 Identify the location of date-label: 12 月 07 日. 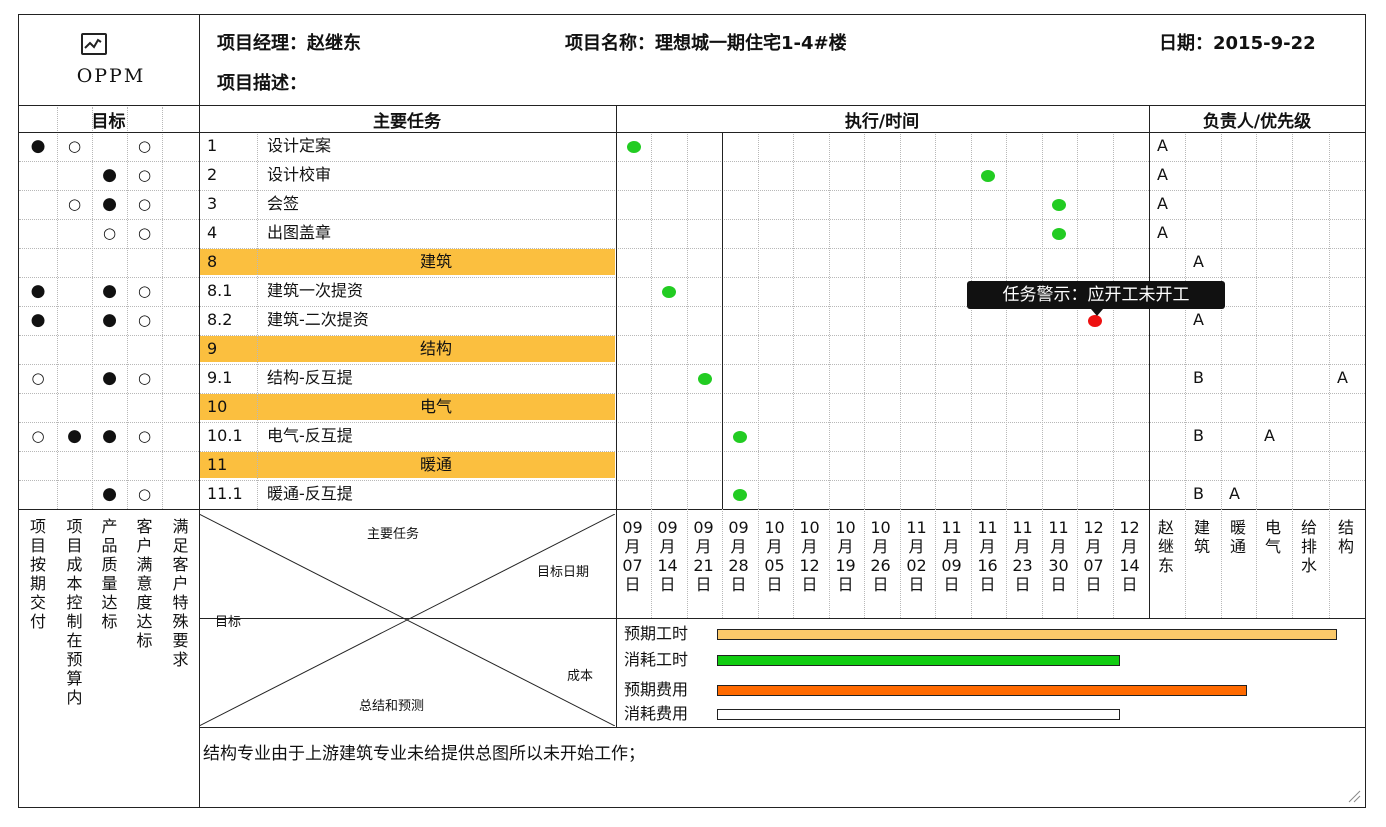
(1093, 556).